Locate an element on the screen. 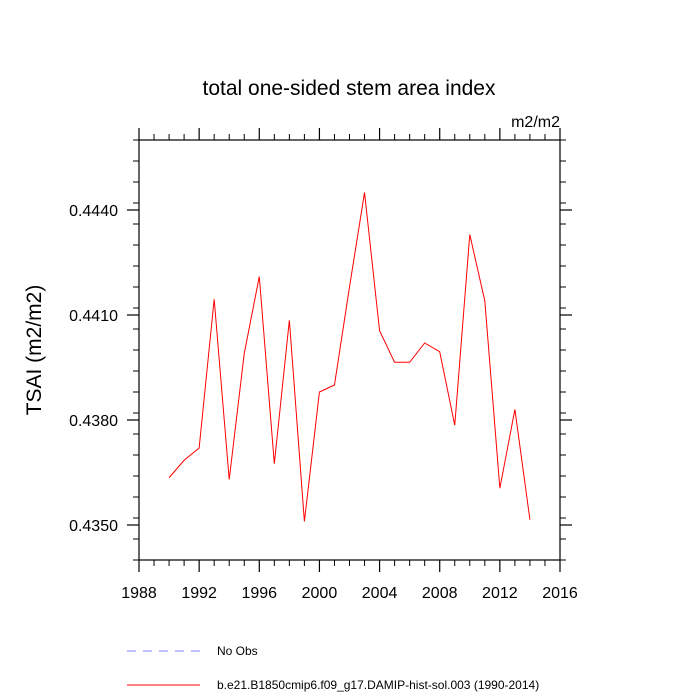 The image size is (700, 700). y-tick-label: 0.4380 is located at coordinates (93, 421).